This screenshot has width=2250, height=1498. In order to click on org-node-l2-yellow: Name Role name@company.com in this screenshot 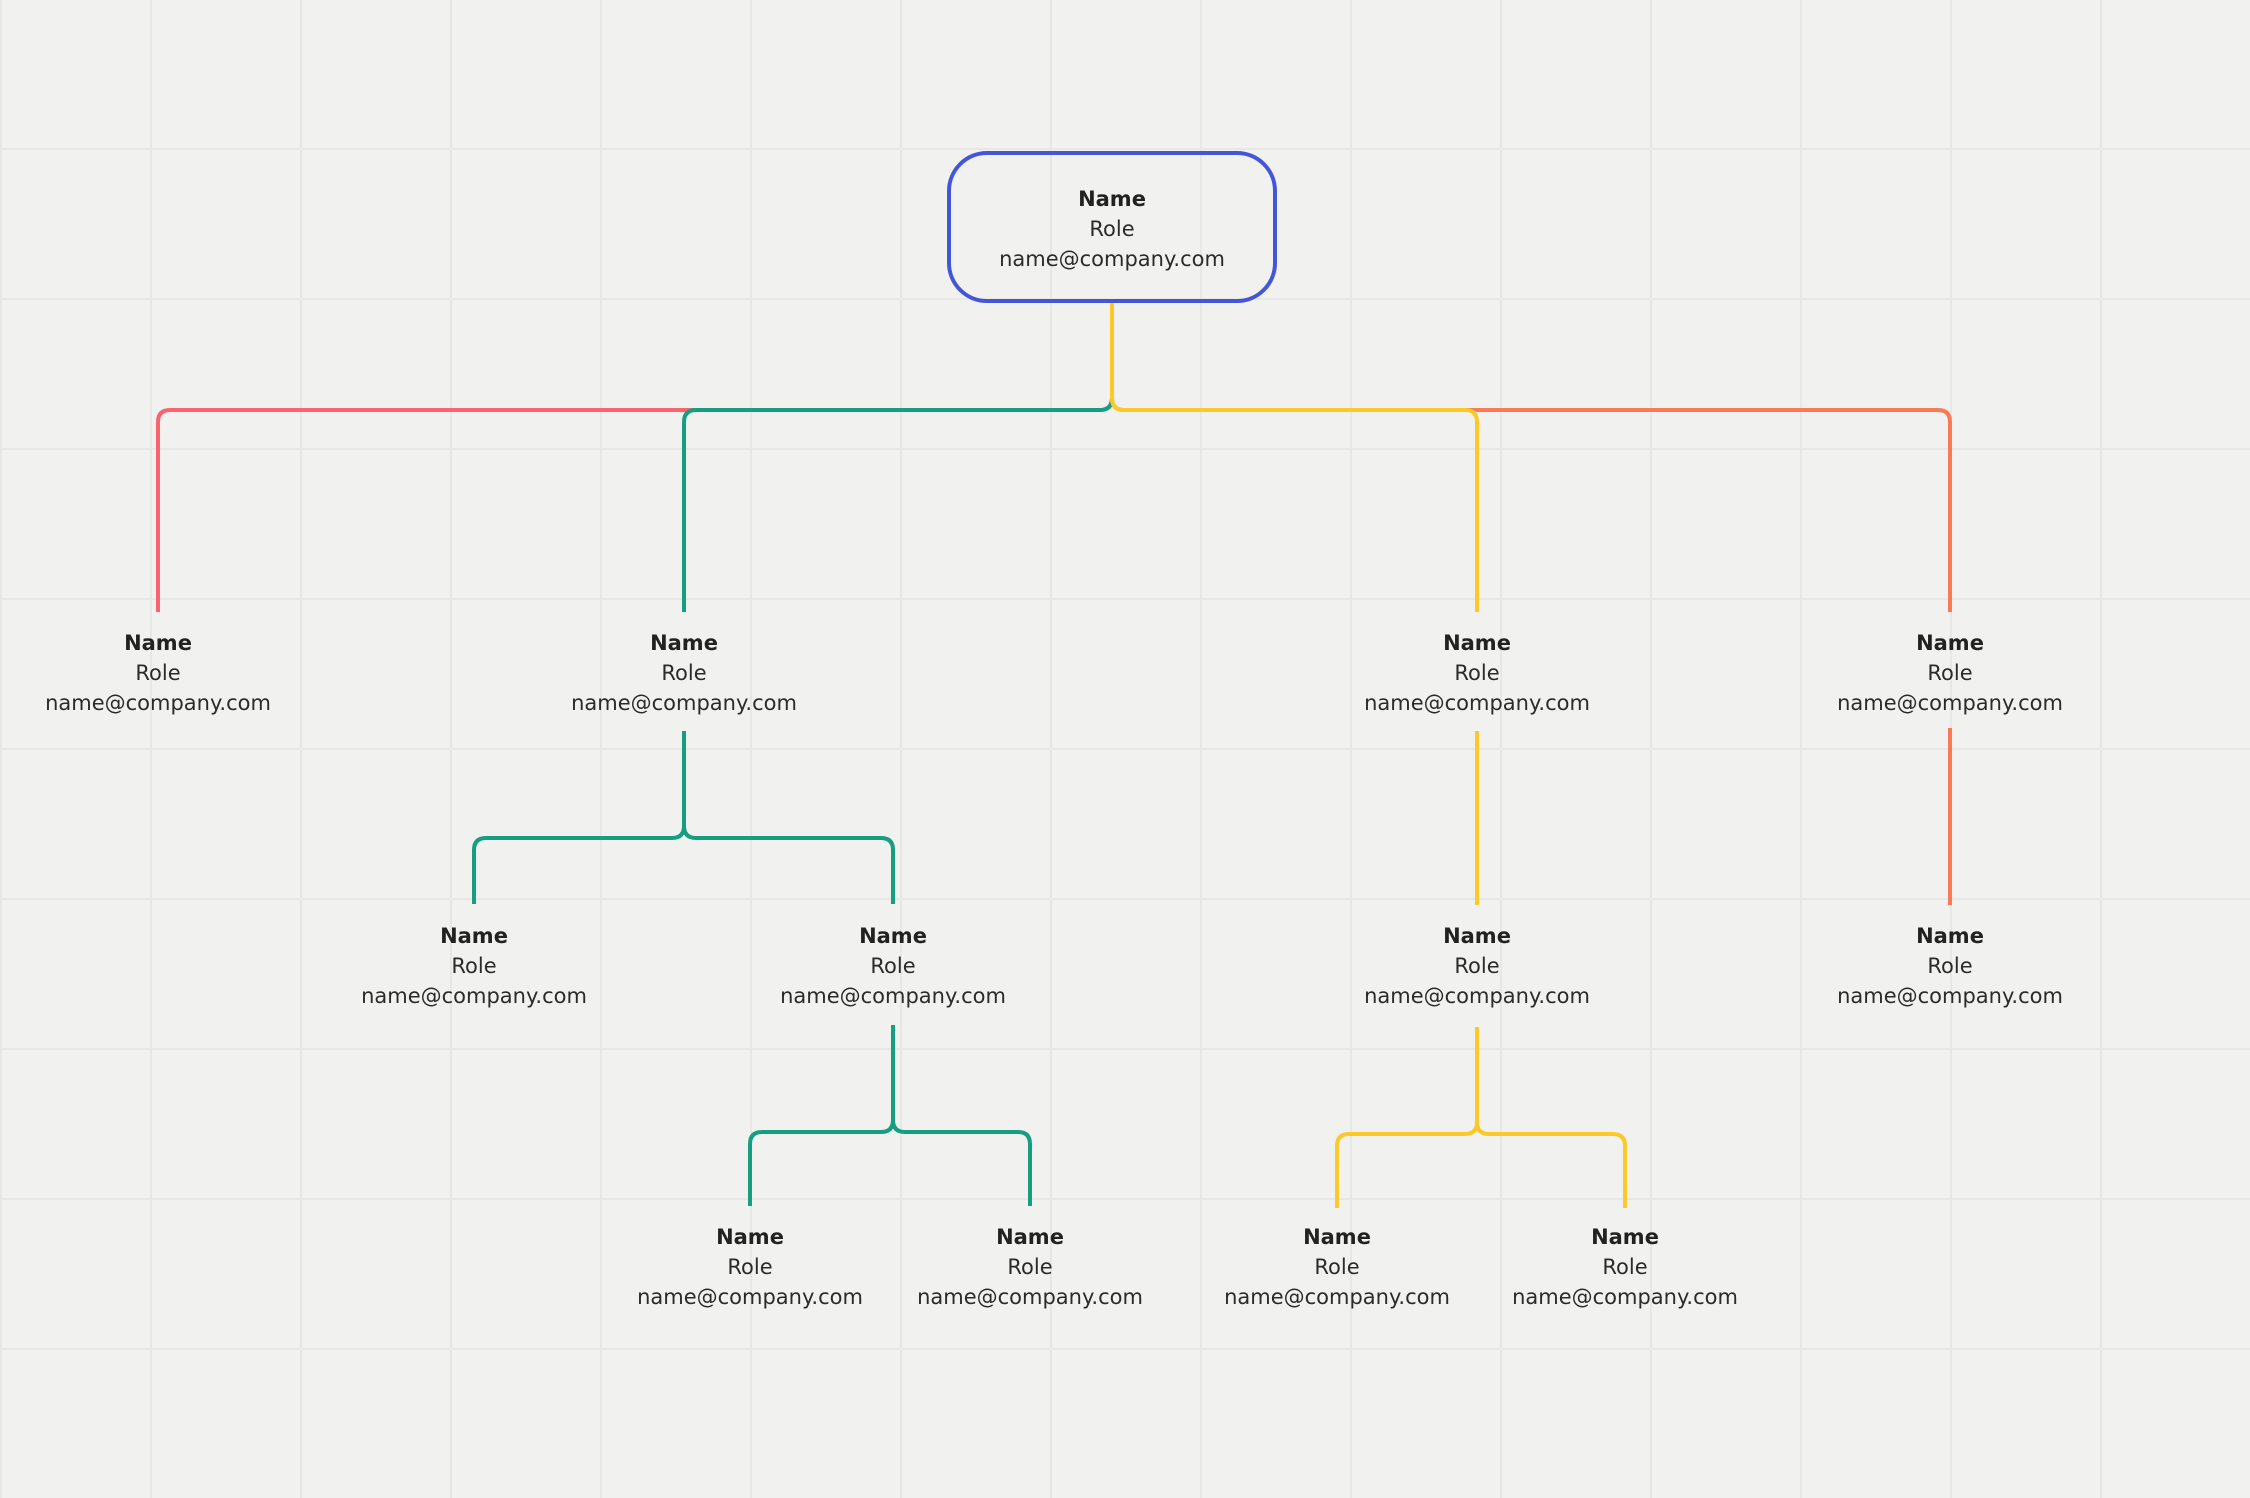, I will do `click(1477, 673)`.